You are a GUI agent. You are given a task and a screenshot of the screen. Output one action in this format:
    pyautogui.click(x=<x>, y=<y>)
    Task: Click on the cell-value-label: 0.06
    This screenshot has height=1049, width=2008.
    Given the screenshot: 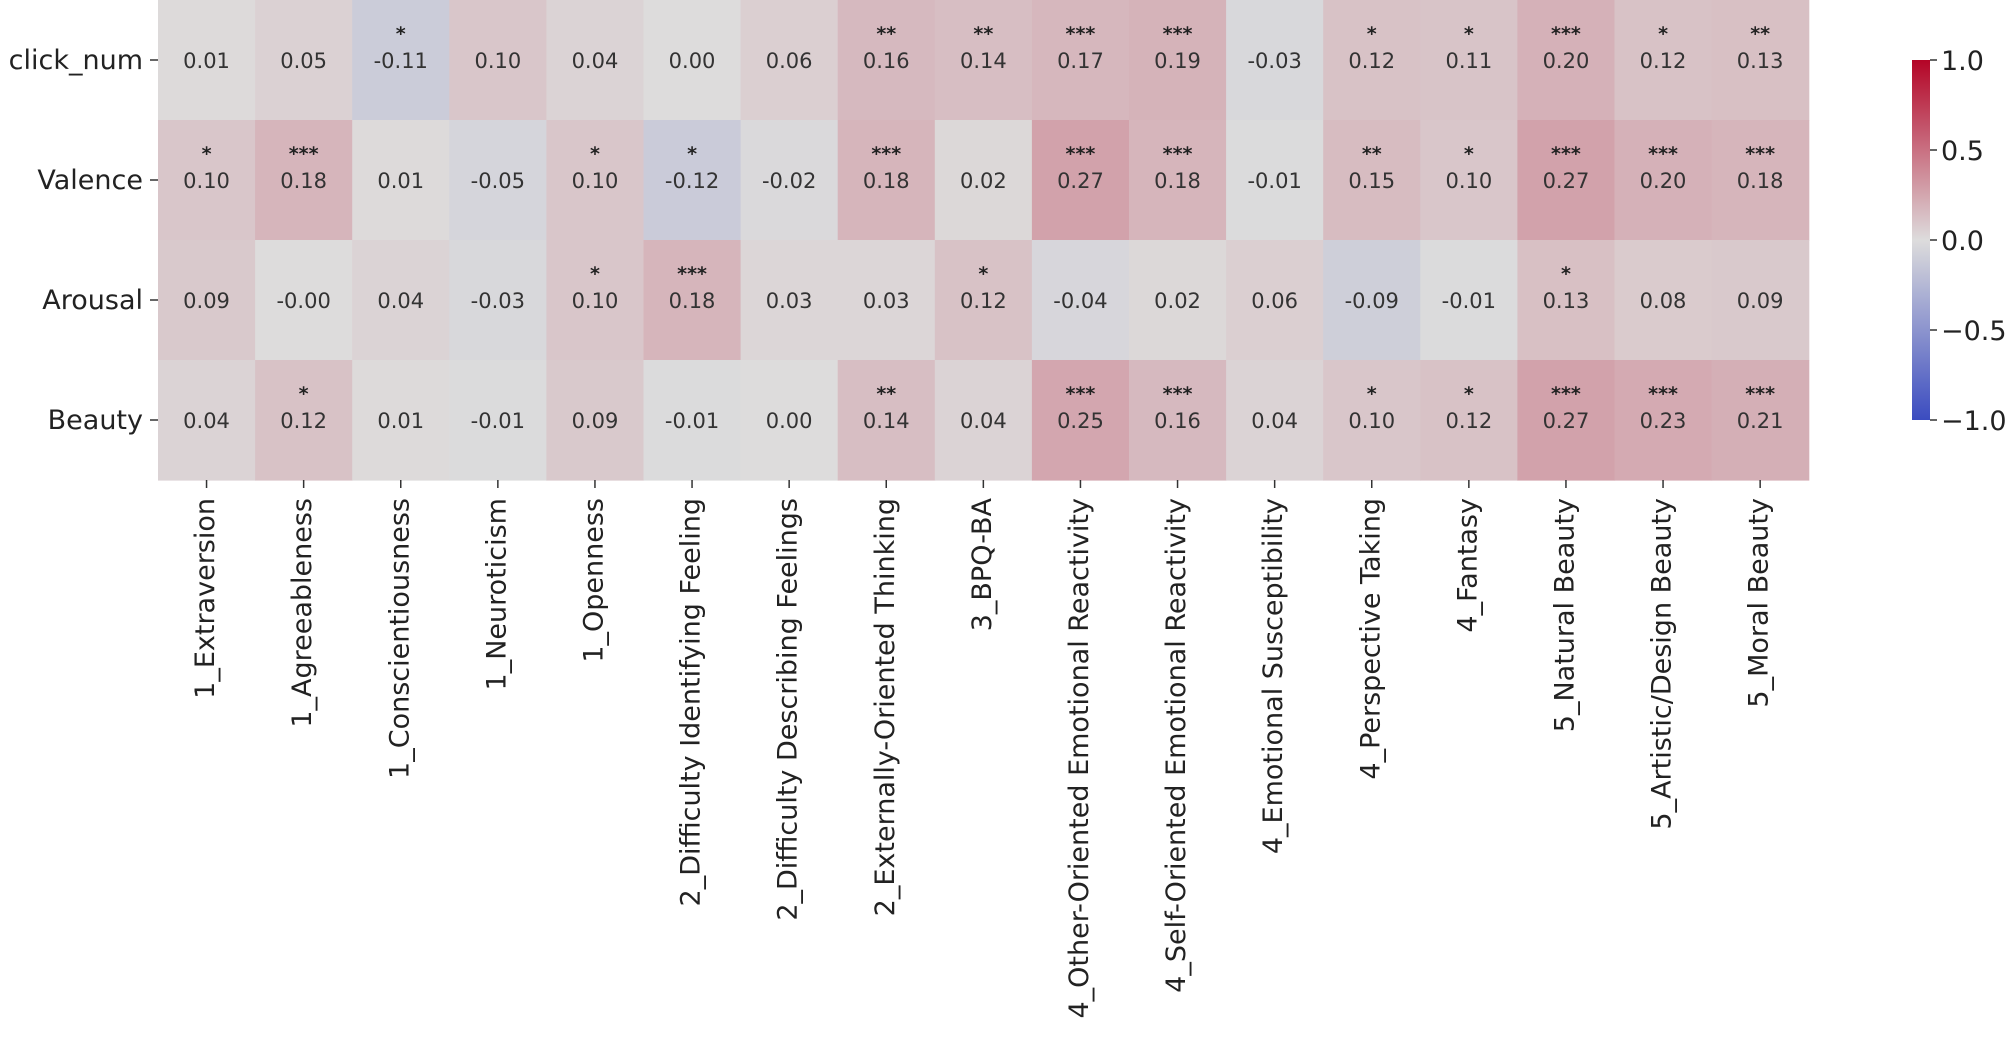 What is the action you would take?
    pyautogui.click(x=1274, y=301)
    